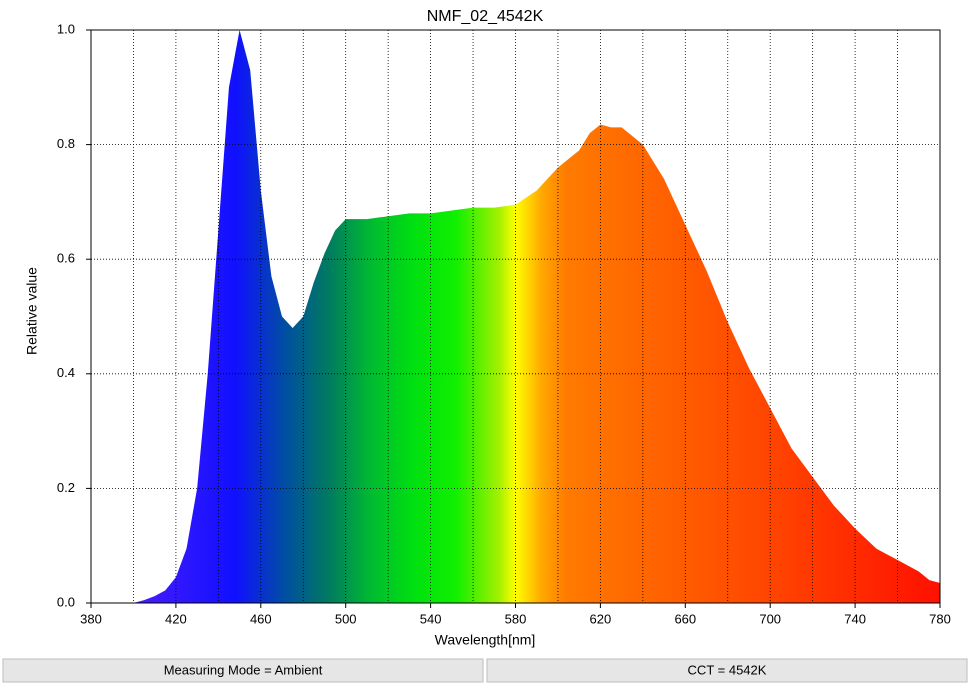 Image resolution: width=970 pixels, height=688 pixels. I want to click on x-axis-label: Wavelength[nm], so click(485, 640).